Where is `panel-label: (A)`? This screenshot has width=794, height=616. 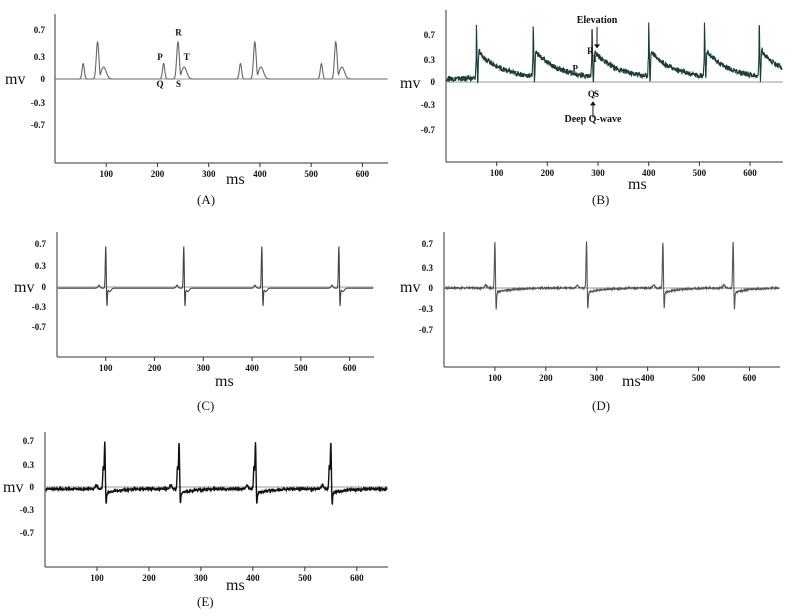 panel-label: (A) is located at coordinates (206, 199).